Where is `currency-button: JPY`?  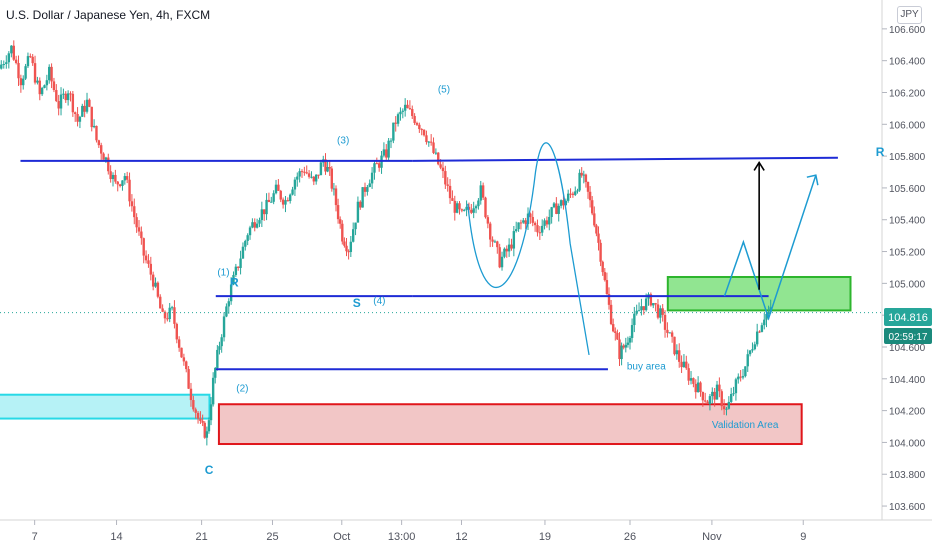
currency-button: JPY is located at coordinates (909, 15).